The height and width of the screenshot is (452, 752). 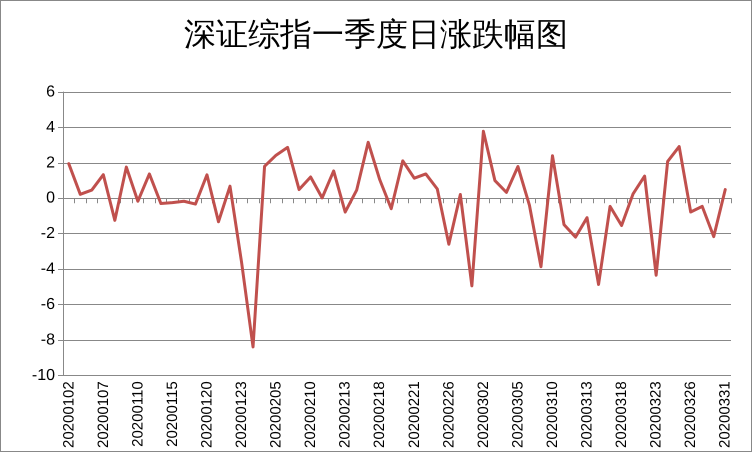 What do you see at coordinates (51, 163) in the screenshot?
I see `y-tick-label: 2` at bounding box center [51, 163].